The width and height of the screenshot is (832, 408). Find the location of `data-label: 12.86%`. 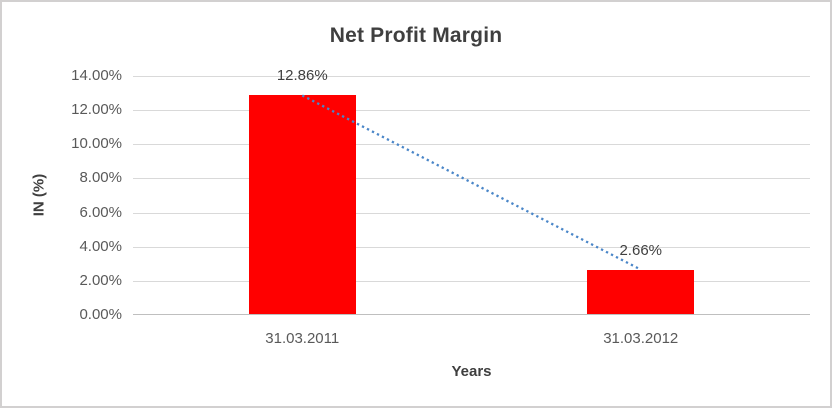

data-label: 12.86% is located at coordinates (302, 76).